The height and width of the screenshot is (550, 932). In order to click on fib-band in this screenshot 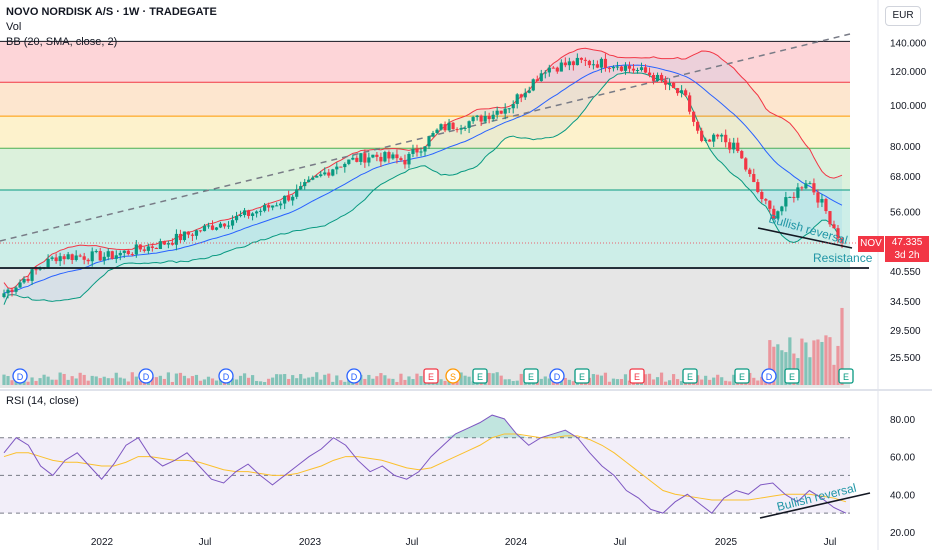, I will do `click(425, 229)`.